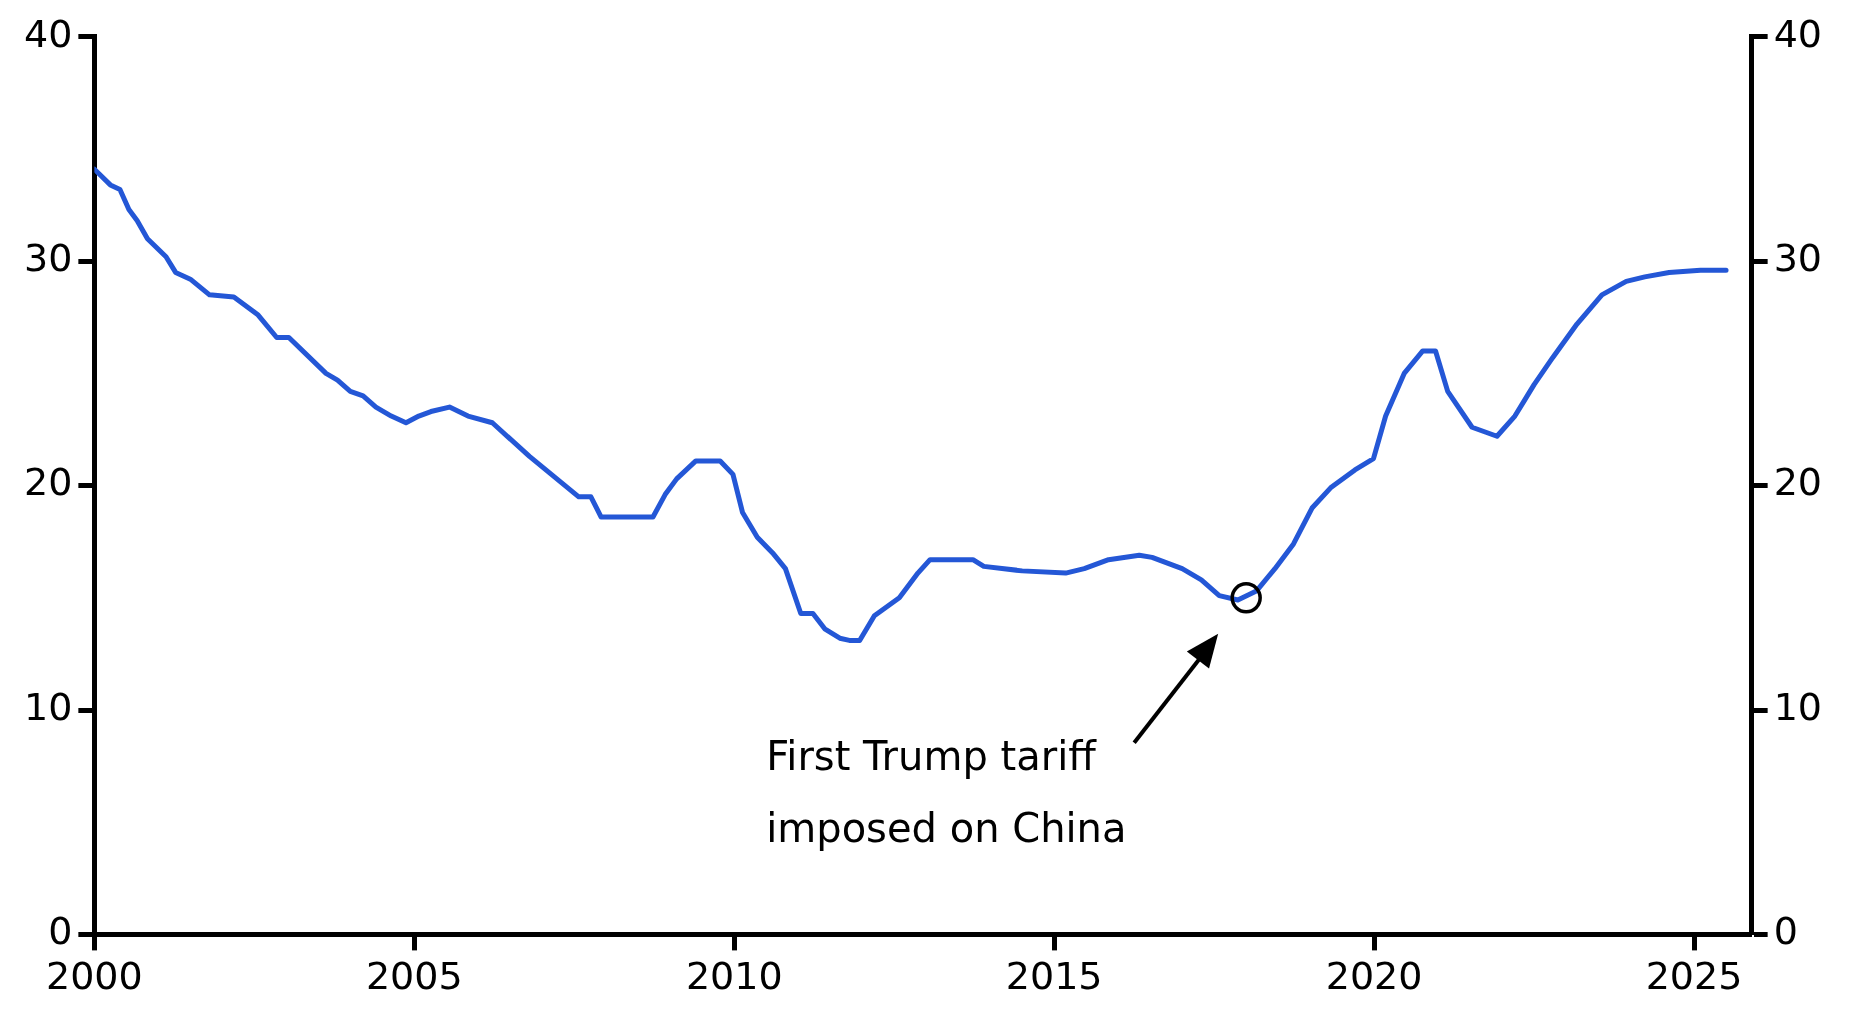 The image size is (1861, 1024). Describe the element at coordinates (48, 258) in the screenshot. I see `y-tick-label: 30` at that location.